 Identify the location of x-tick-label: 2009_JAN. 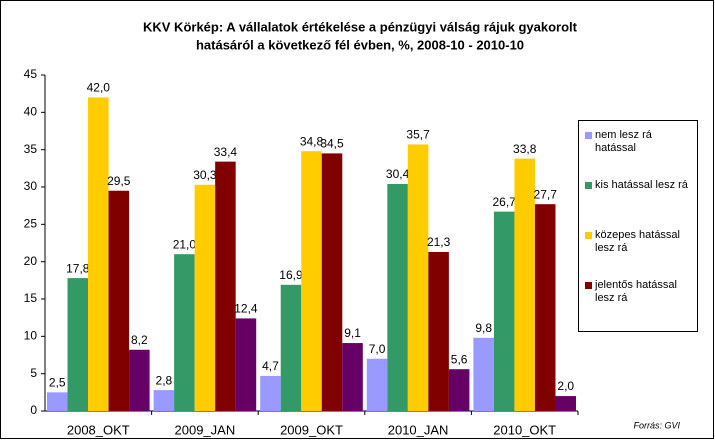
(205, 429).